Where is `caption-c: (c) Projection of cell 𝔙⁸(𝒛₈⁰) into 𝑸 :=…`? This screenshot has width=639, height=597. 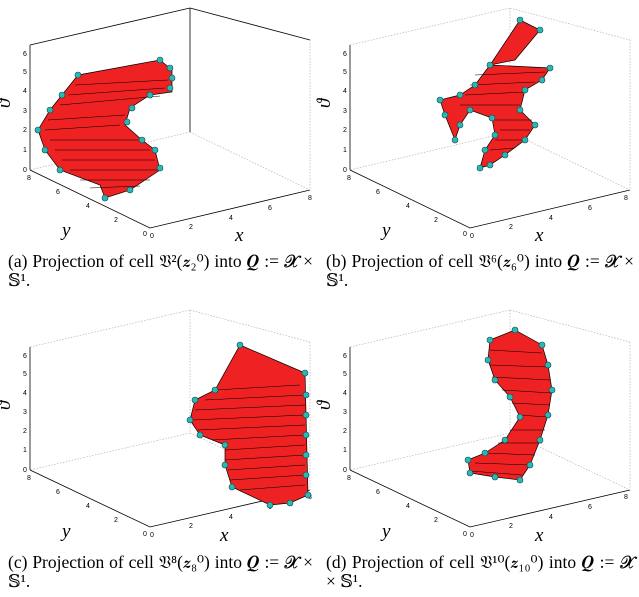
caption-c: (c) Projection of cell 𝔙⁸(𝒛₈⁰) into 𝑸 :=… is located at coordinates (160, 571).